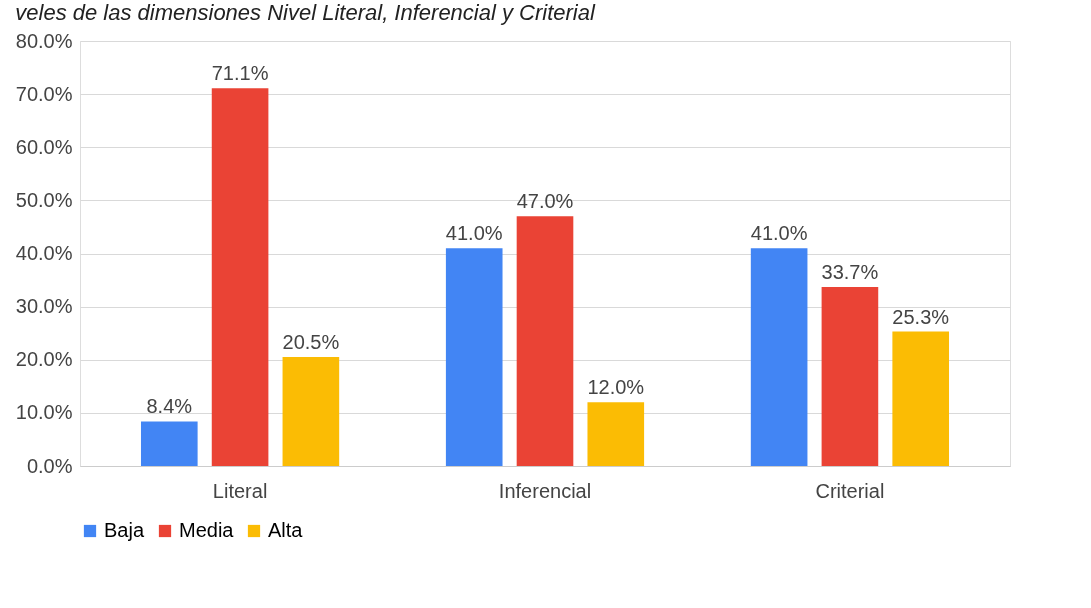 This screenshot has width=1091, height=608. I want to click on x-tick-label: Criterial, so click(850, 490).